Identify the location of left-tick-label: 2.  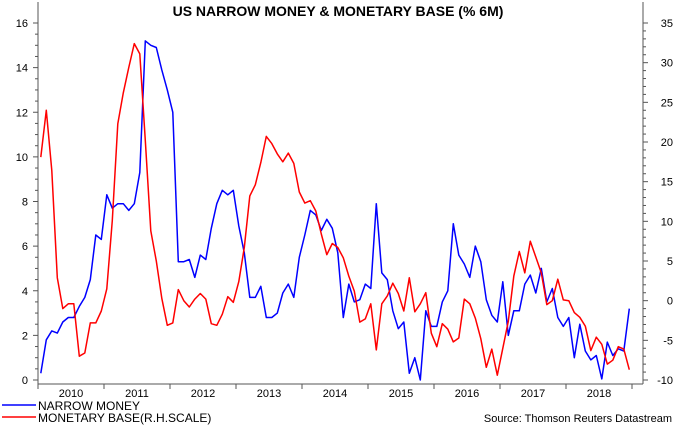
(25, 336).